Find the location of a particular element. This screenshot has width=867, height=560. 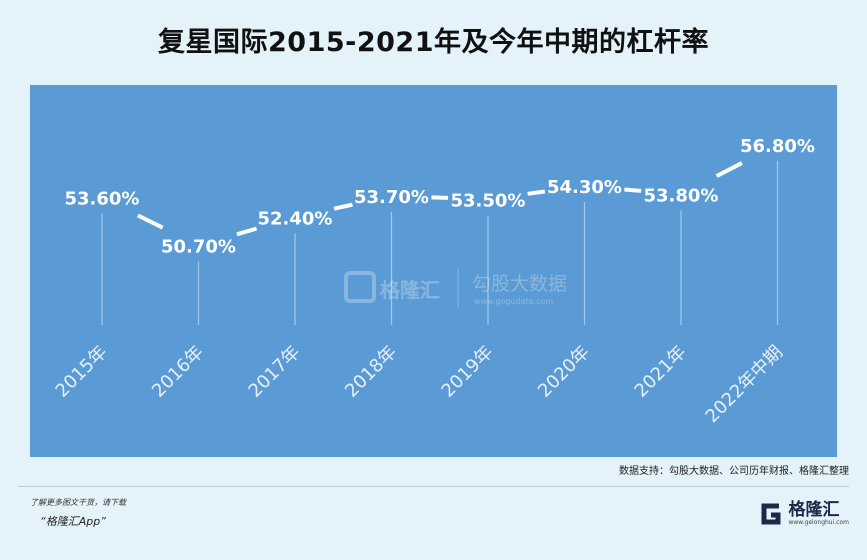

x-tick-label: 2022年中期 is located at coordinates (744, 384).